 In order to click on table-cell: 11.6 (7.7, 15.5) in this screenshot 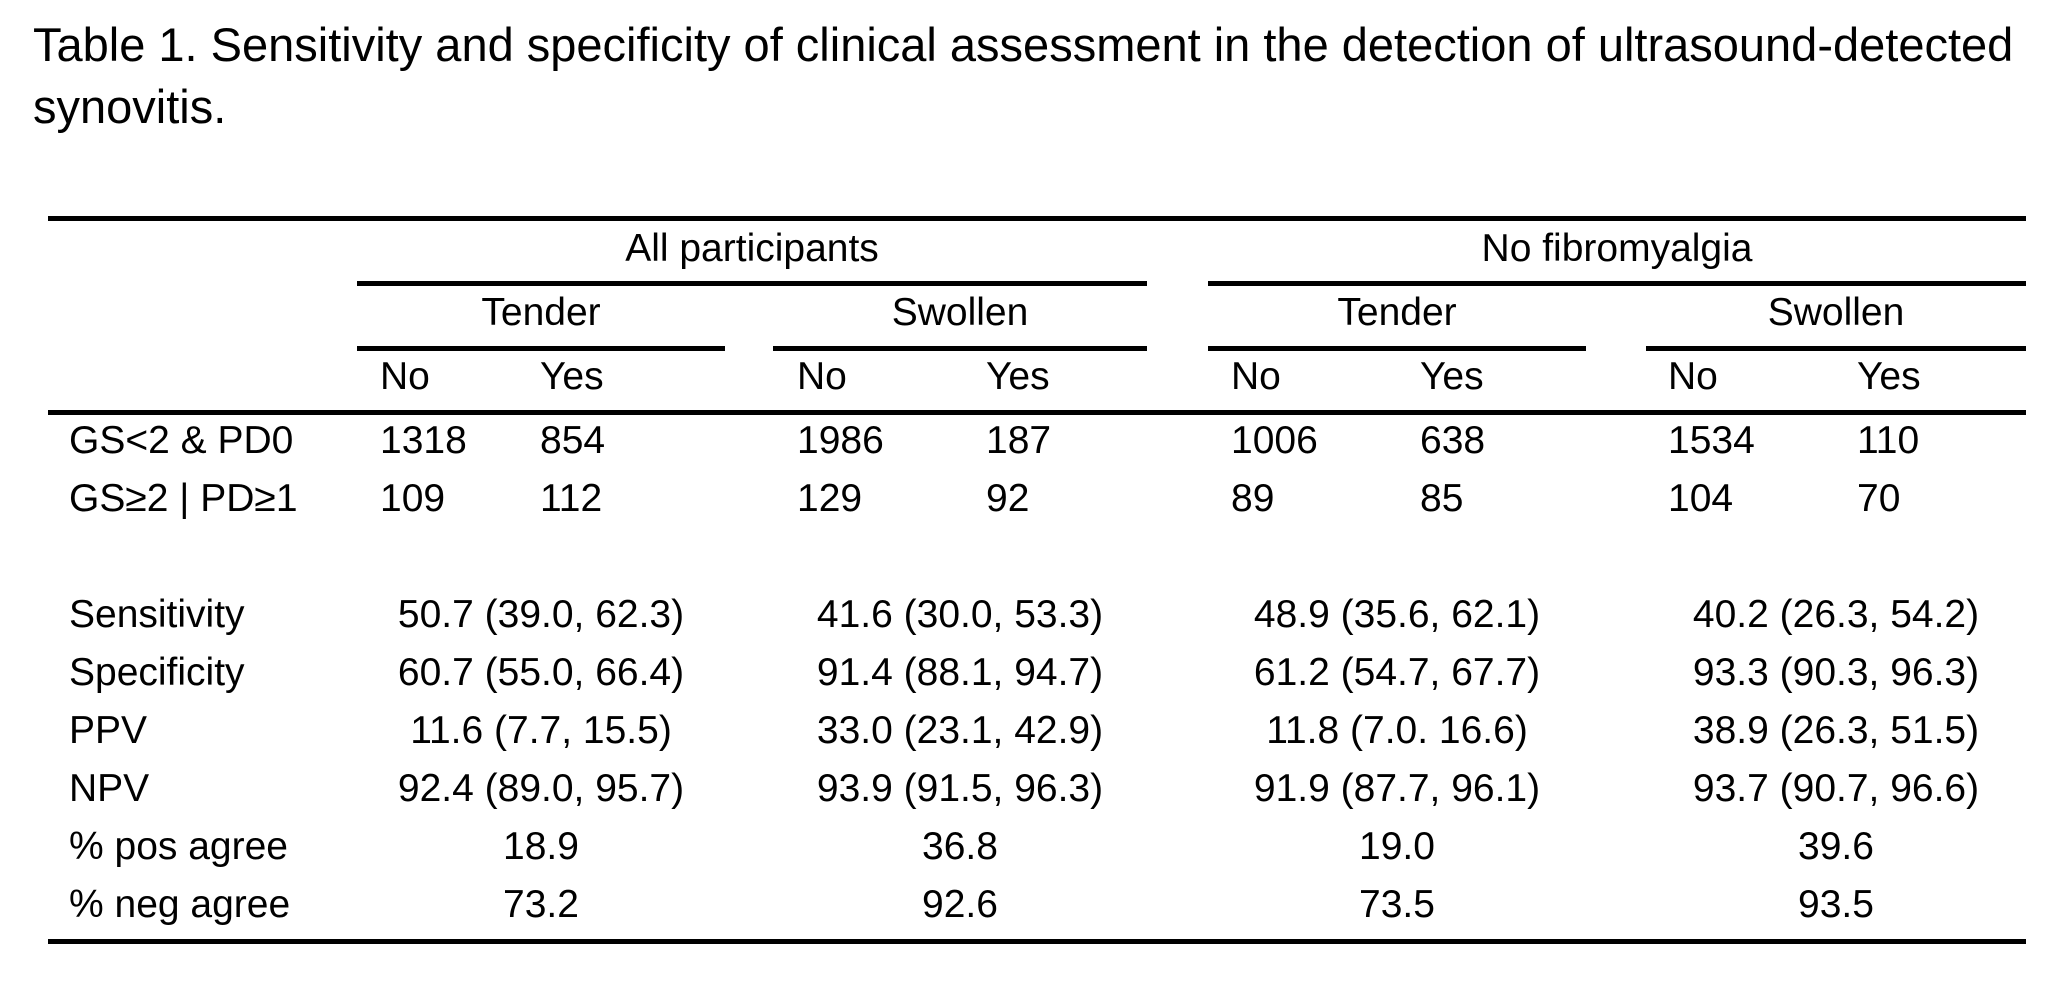, I will do `click(541, 730)`.